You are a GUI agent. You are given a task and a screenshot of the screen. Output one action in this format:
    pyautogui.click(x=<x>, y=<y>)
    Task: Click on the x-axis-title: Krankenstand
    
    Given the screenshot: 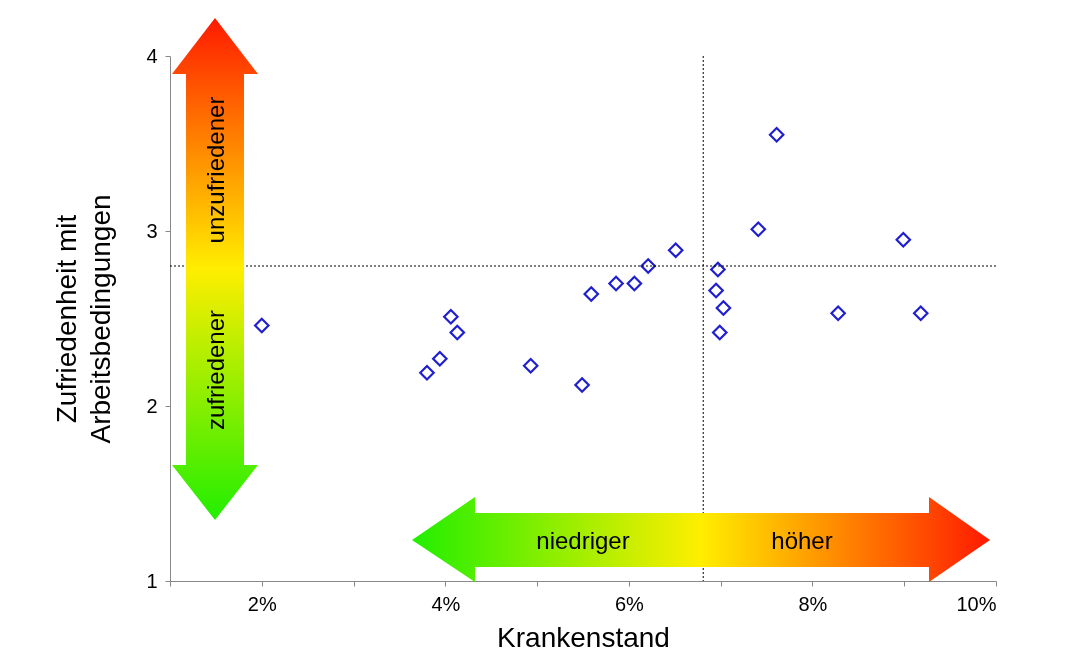 What is the action you would take?
    pyautogui.click(x=583, y=637)
    